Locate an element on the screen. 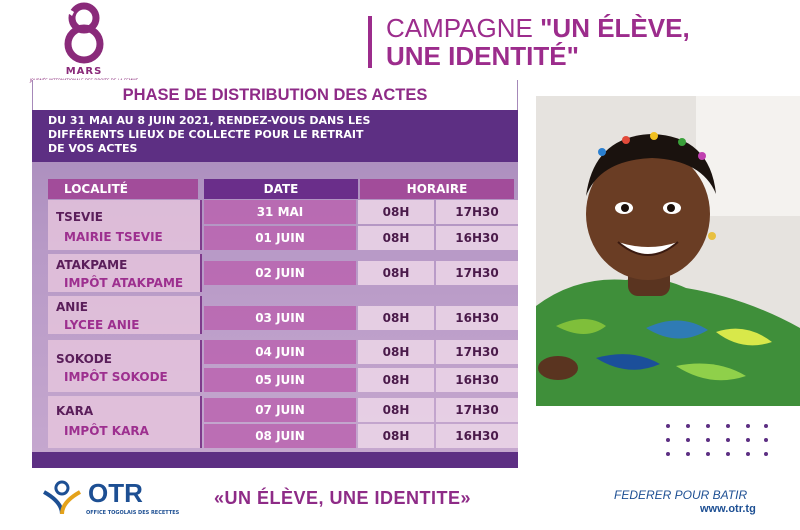 The height and width of the screenshot is (530, 800). header-date: DATE is located at coordinates (281, 189).